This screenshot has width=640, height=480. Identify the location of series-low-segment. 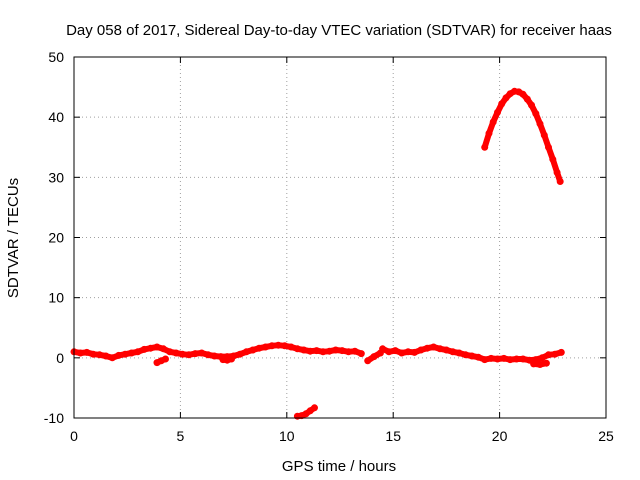
(305, 412).